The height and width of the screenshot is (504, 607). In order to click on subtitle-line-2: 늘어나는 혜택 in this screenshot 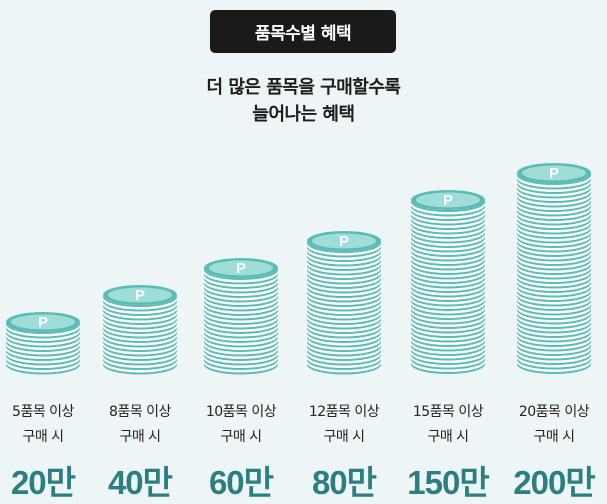, I will do `click(303, 114)`.